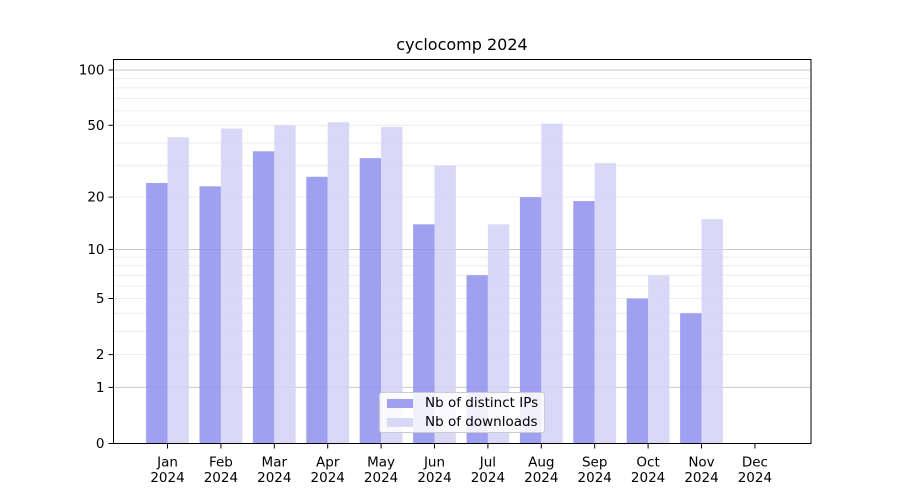  I want to click on x-tick-label-month: Mar, so click(275, 463).